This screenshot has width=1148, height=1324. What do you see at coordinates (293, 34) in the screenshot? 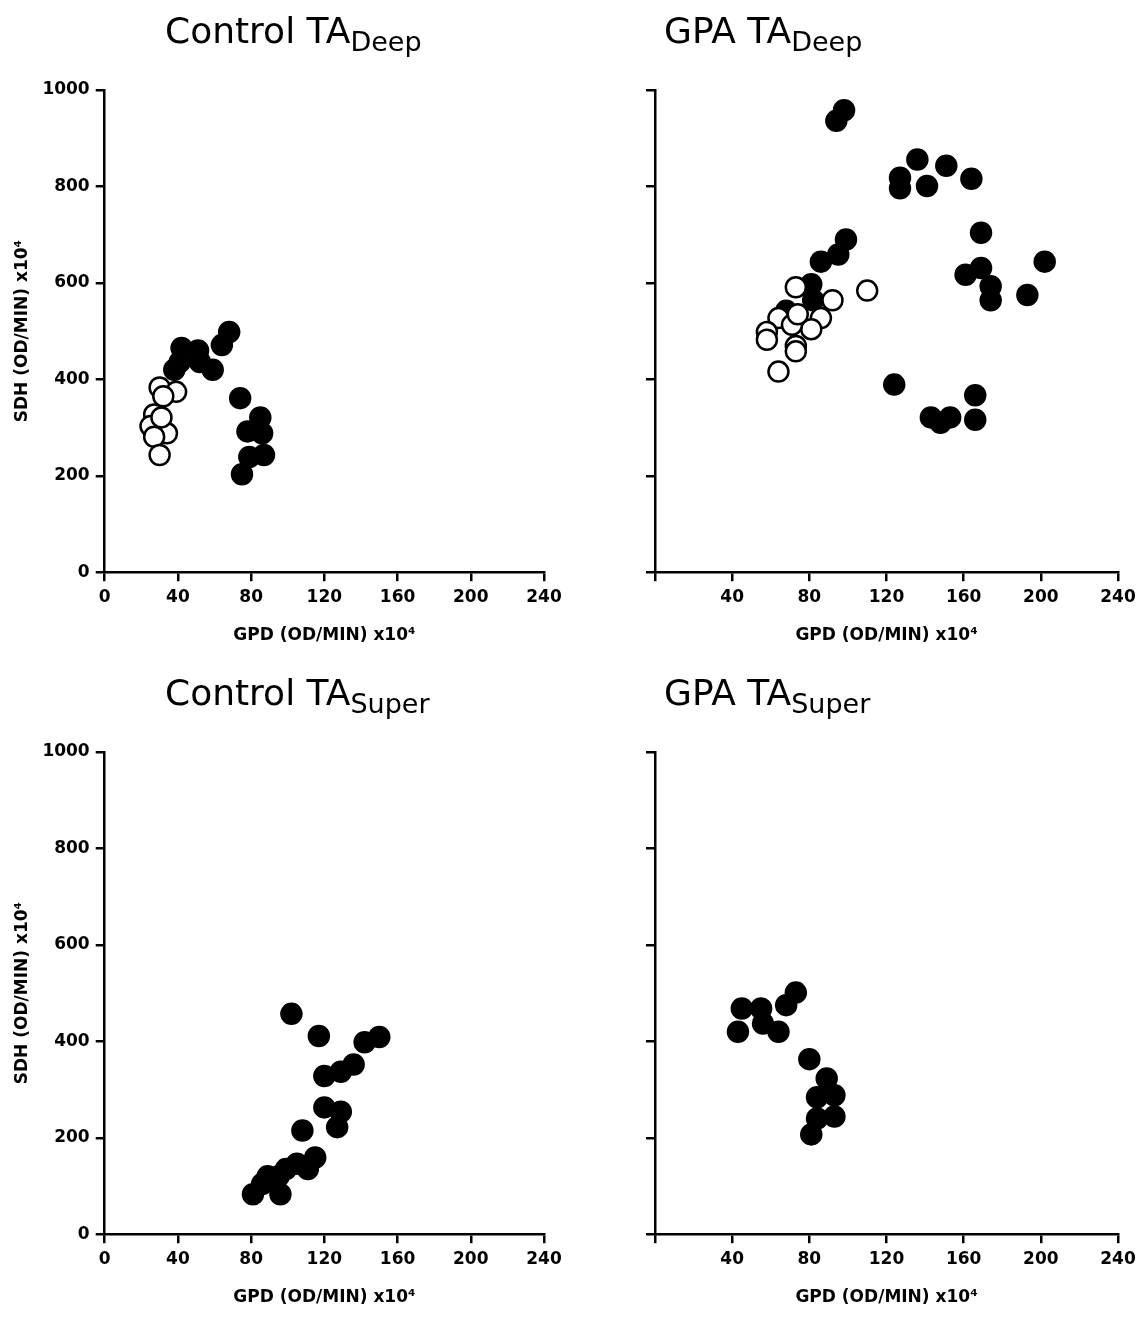
I see `chart-title: Control TA$_{Deep}$` at bounding box center [293, 34].